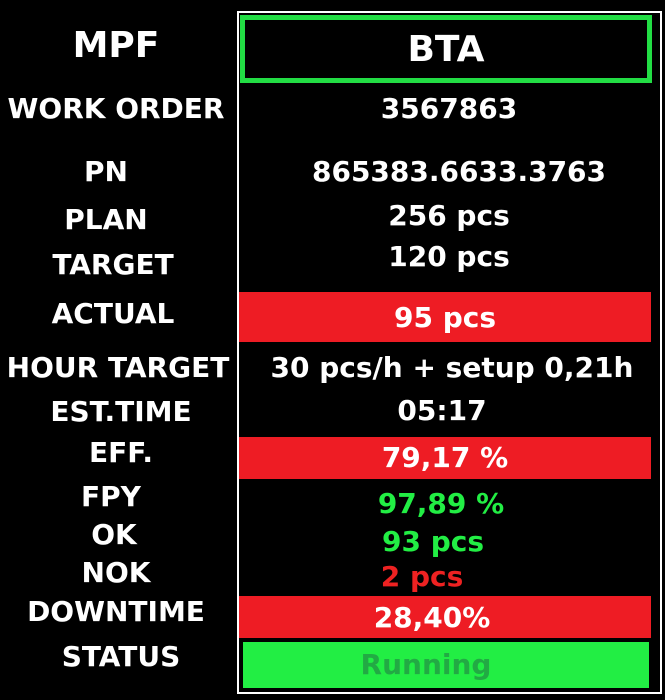  I want to click on work-order-label: WORK ORDER, so click(116, 108).